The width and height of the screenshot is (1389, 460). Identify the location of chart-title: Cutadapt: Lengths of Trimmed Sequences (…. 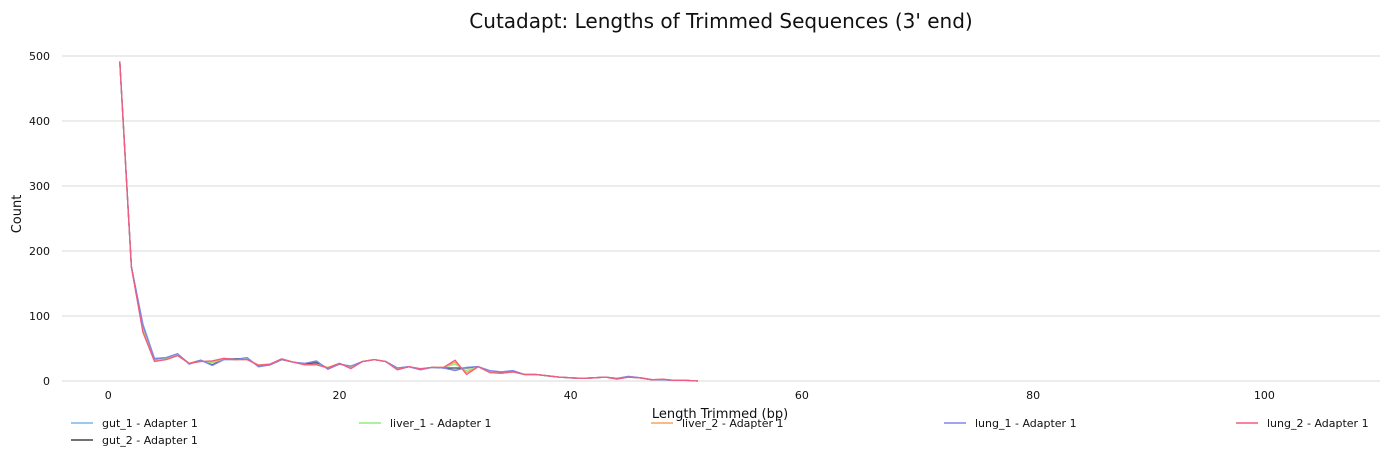
(720, 21).